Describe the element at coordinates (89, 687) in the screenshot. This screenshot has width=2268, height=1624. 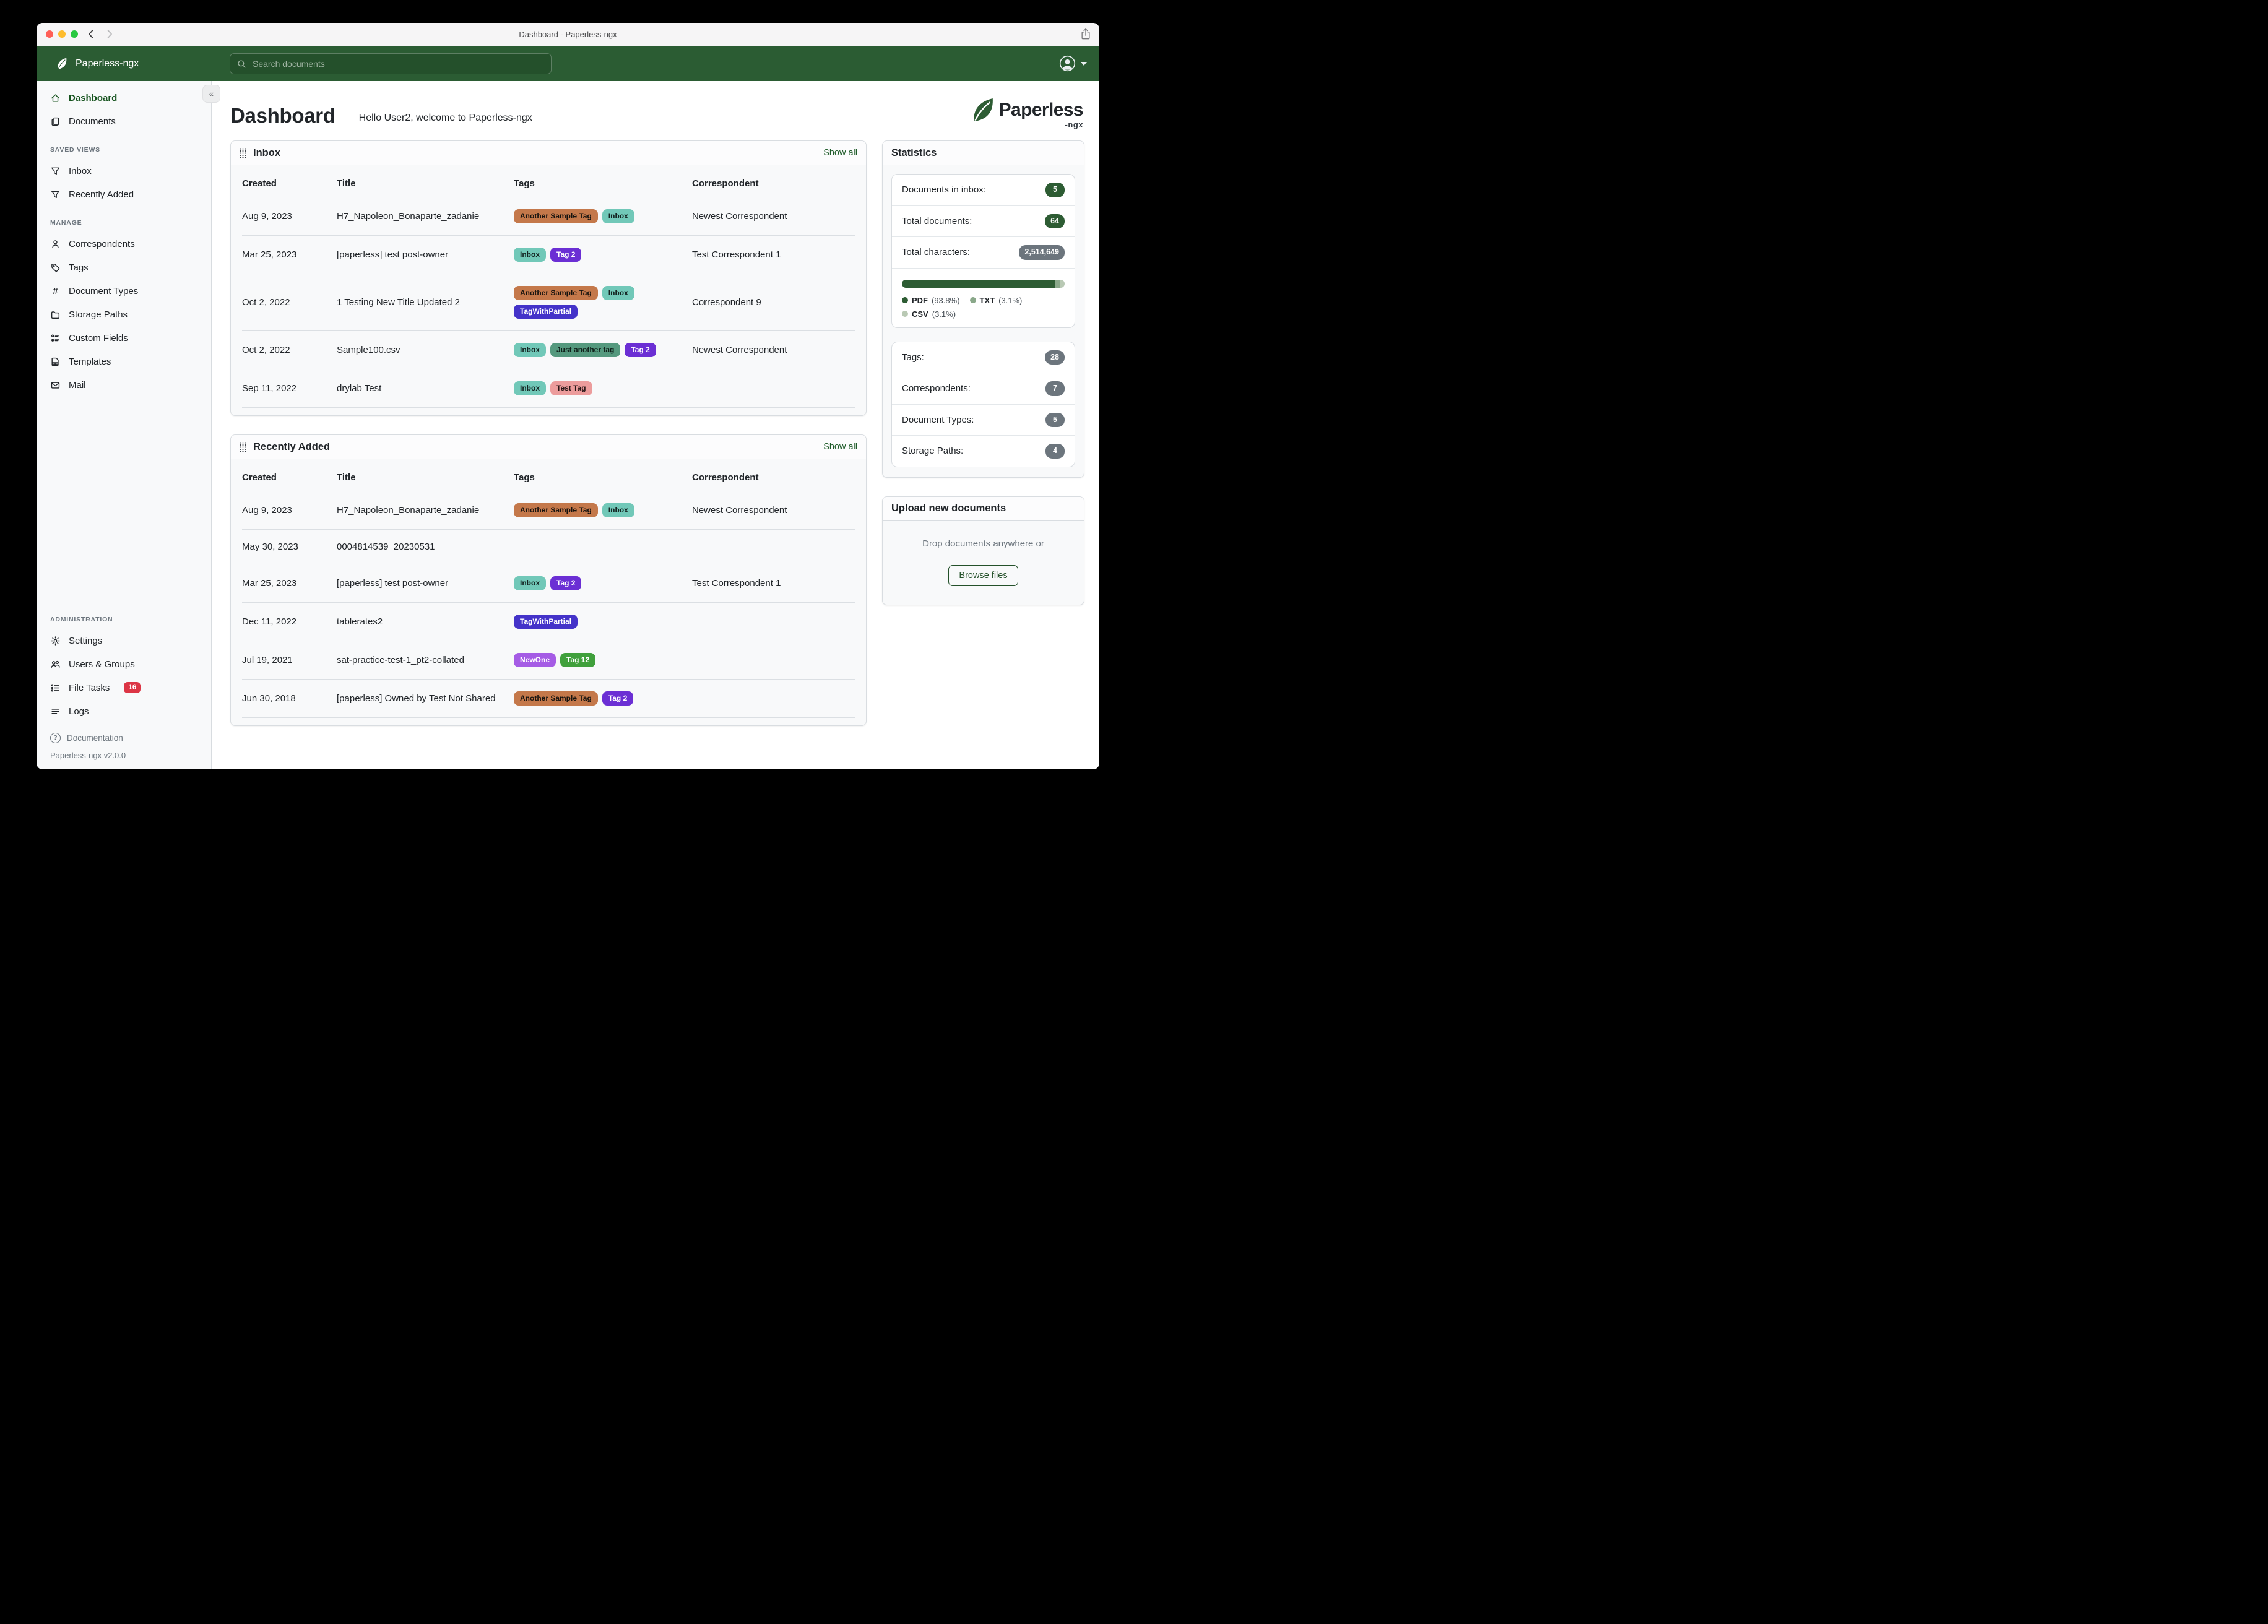
I see `sidebar-item-label: File Tasks` at that location.